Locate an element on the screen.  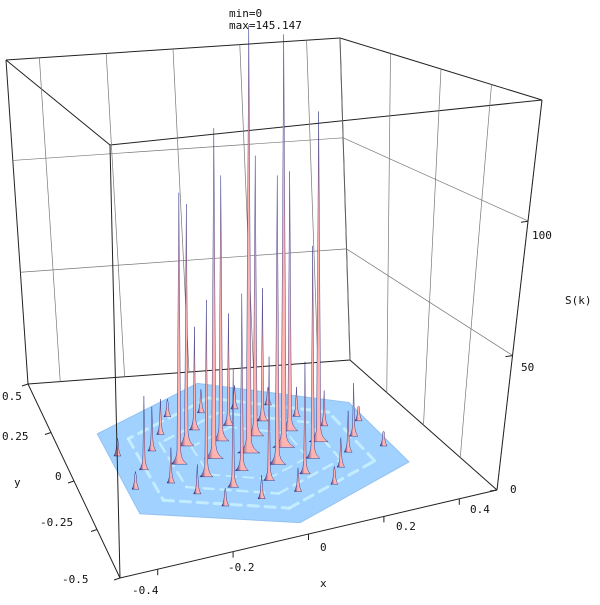
min-label: min=0 is located at coordinates (245, 13).